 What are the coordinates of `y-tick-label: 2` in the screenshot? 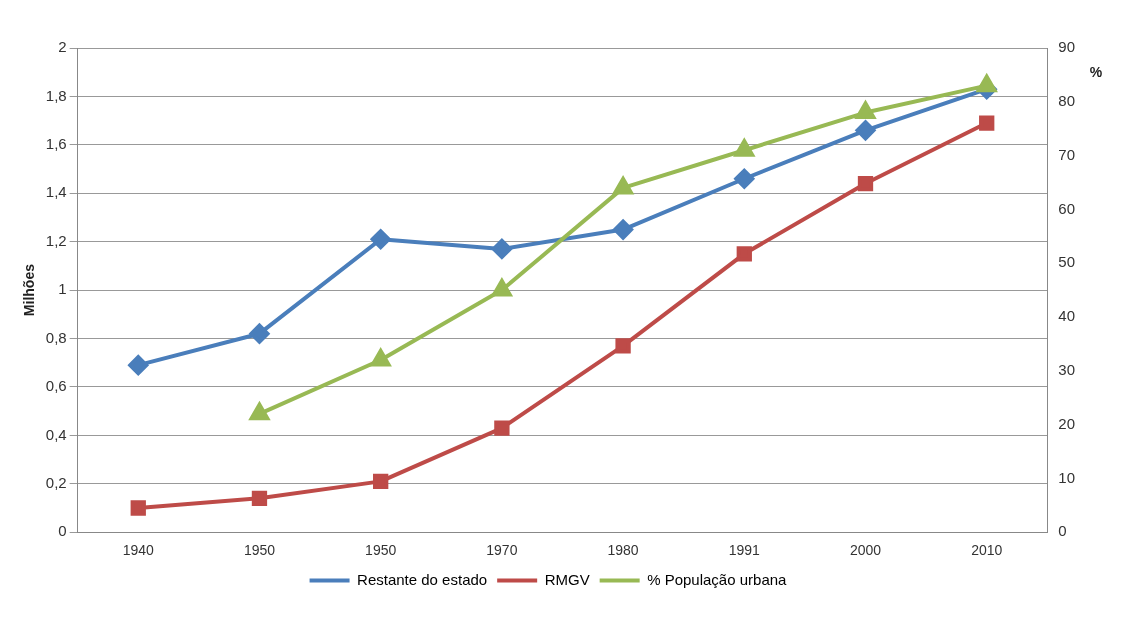 It's located at (62, 47).